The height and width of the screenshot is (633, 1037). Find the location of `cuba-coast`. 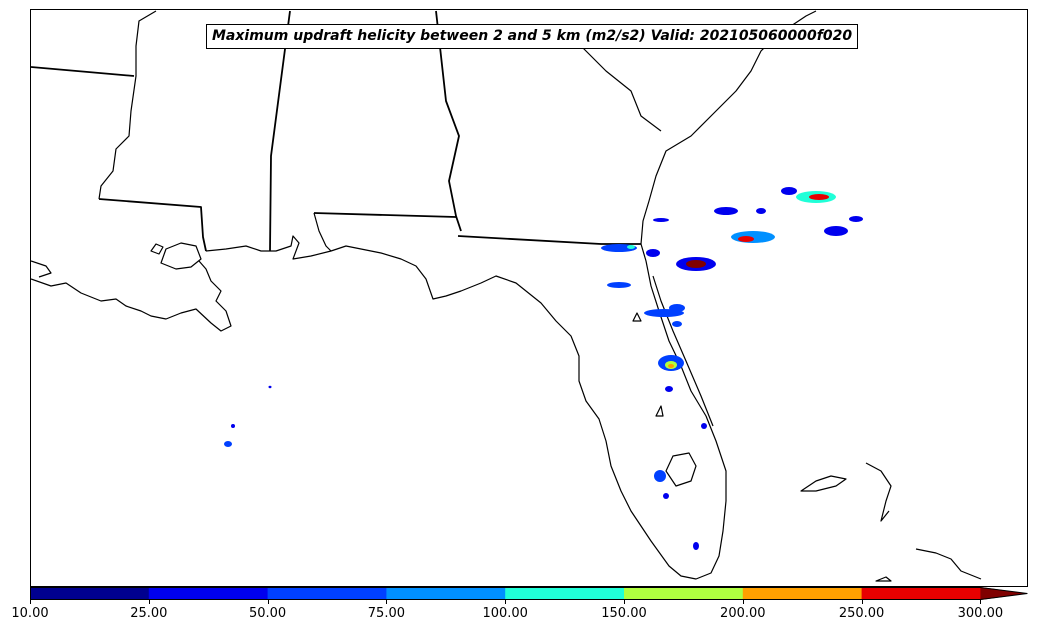

cuba-coast is located at coordinates (948, 564).